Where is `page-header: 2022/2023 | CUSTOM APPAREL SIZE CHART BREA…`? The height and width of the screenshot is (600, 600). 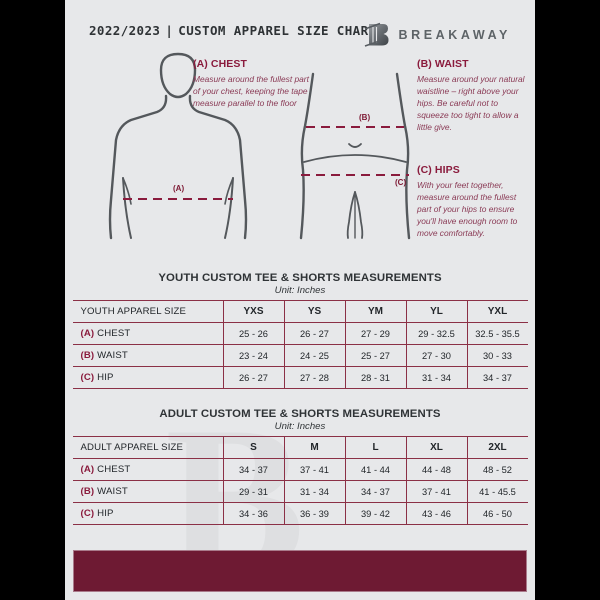 page-header: 2022/2023 | CUSTOM APPAREL SIZE CHART BREA… is located at coordinates (300, 36).